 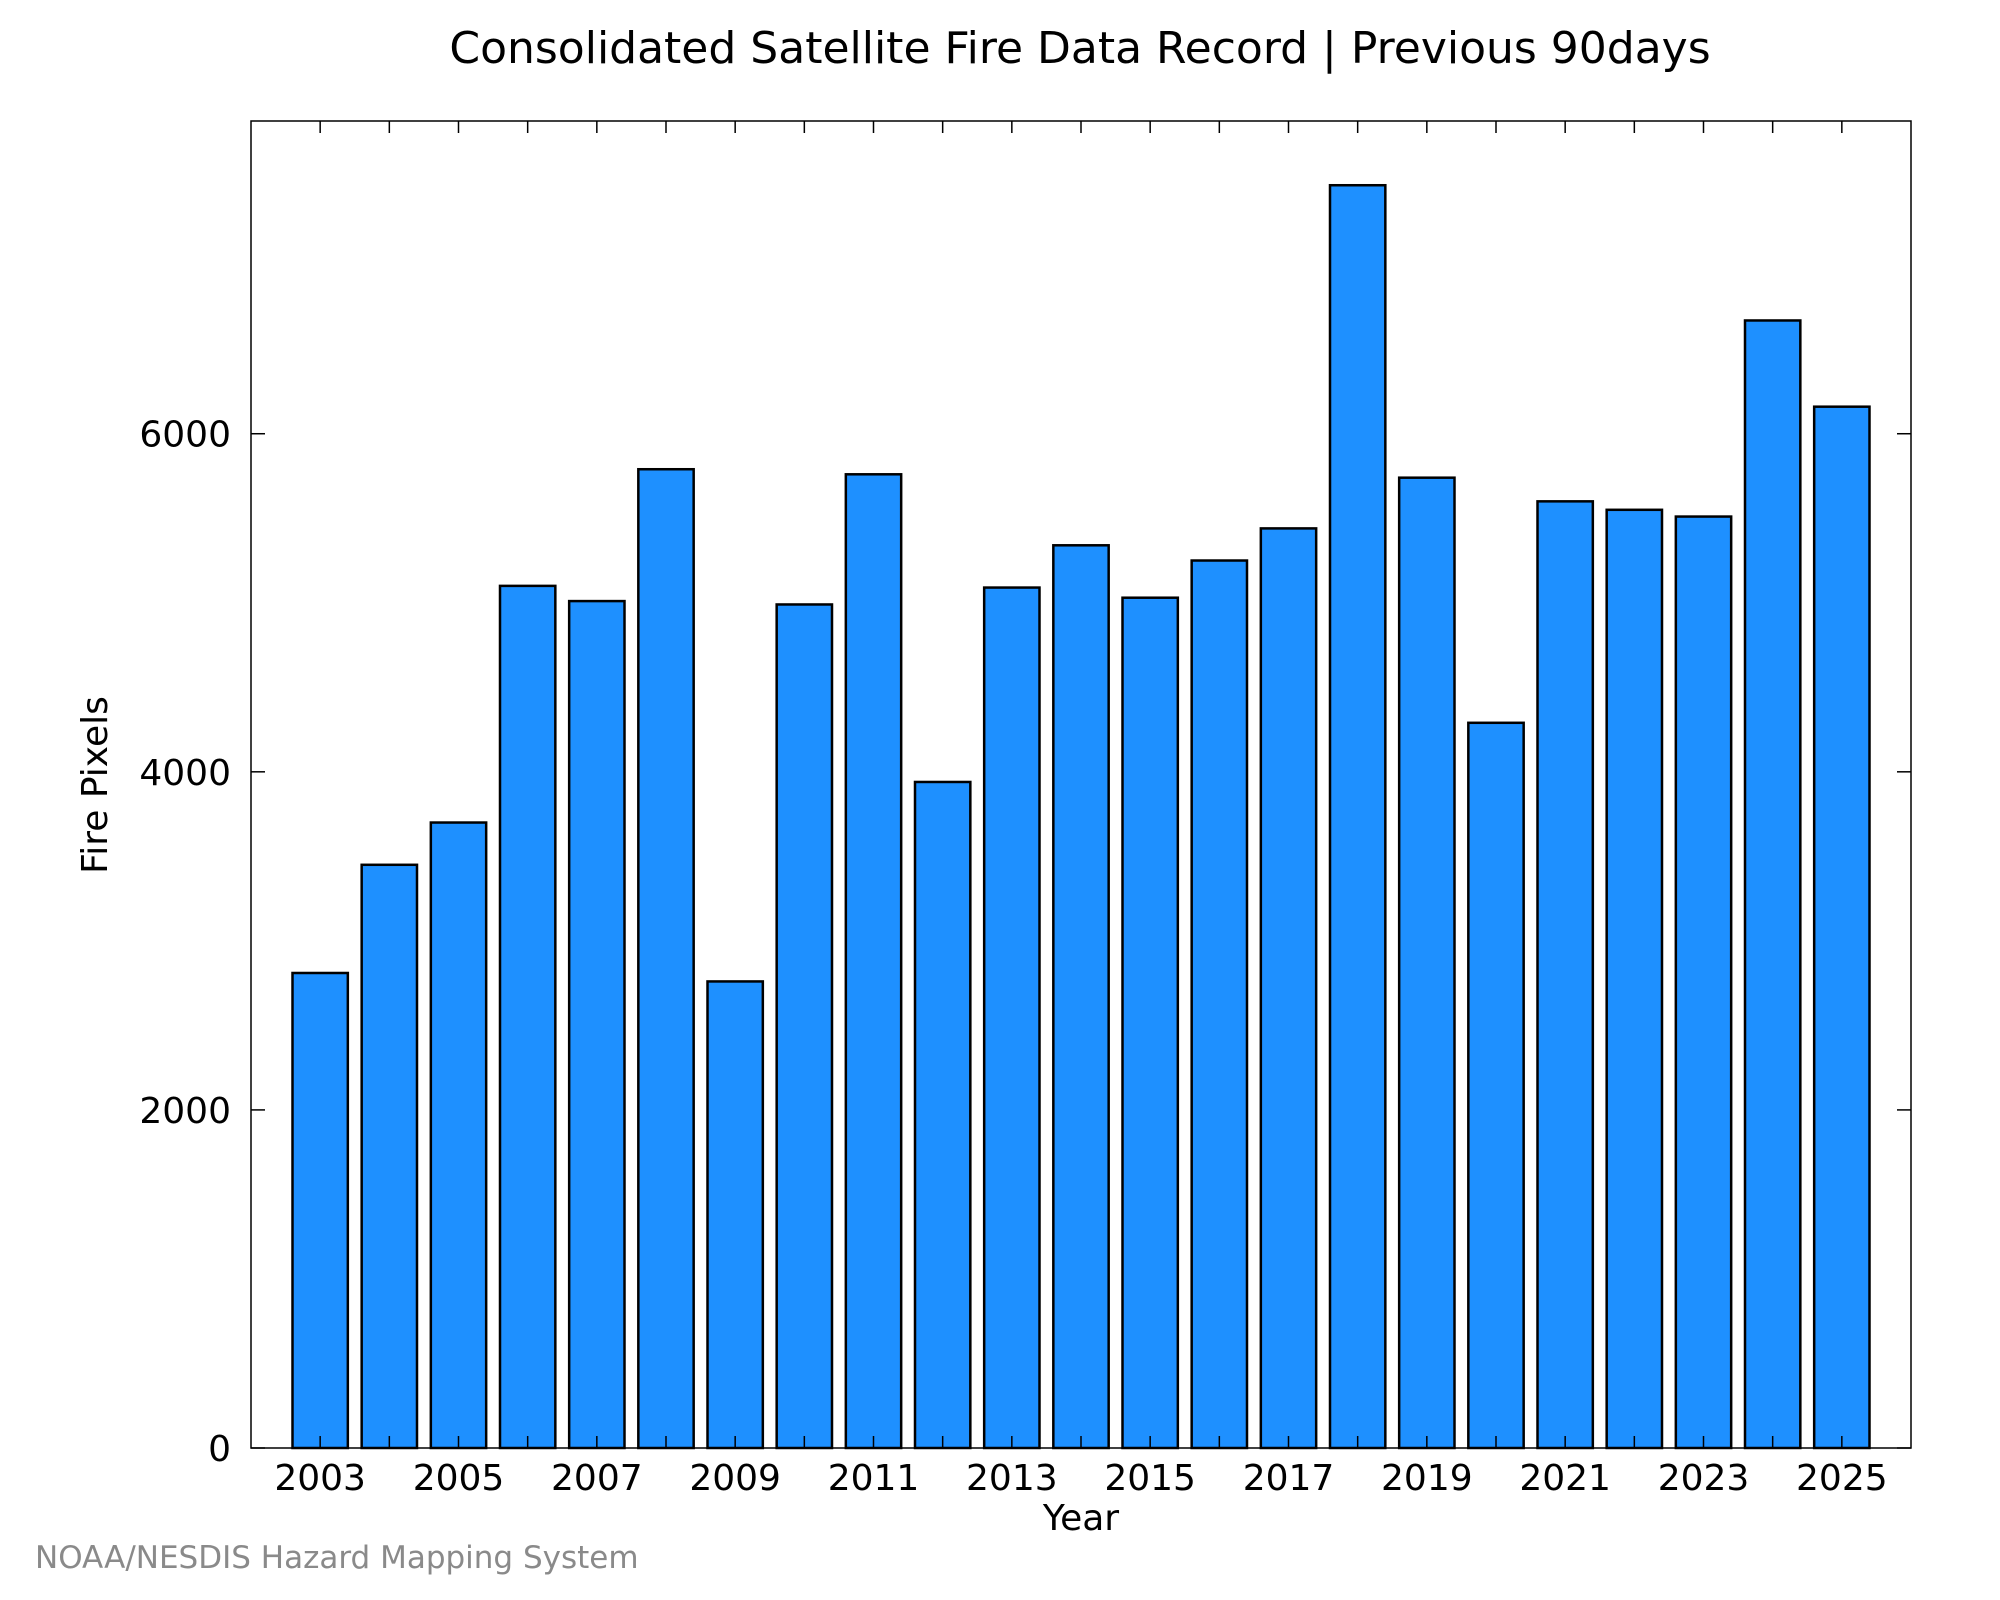 I want to click on bar-2020, so click(x=1496, y=1085).